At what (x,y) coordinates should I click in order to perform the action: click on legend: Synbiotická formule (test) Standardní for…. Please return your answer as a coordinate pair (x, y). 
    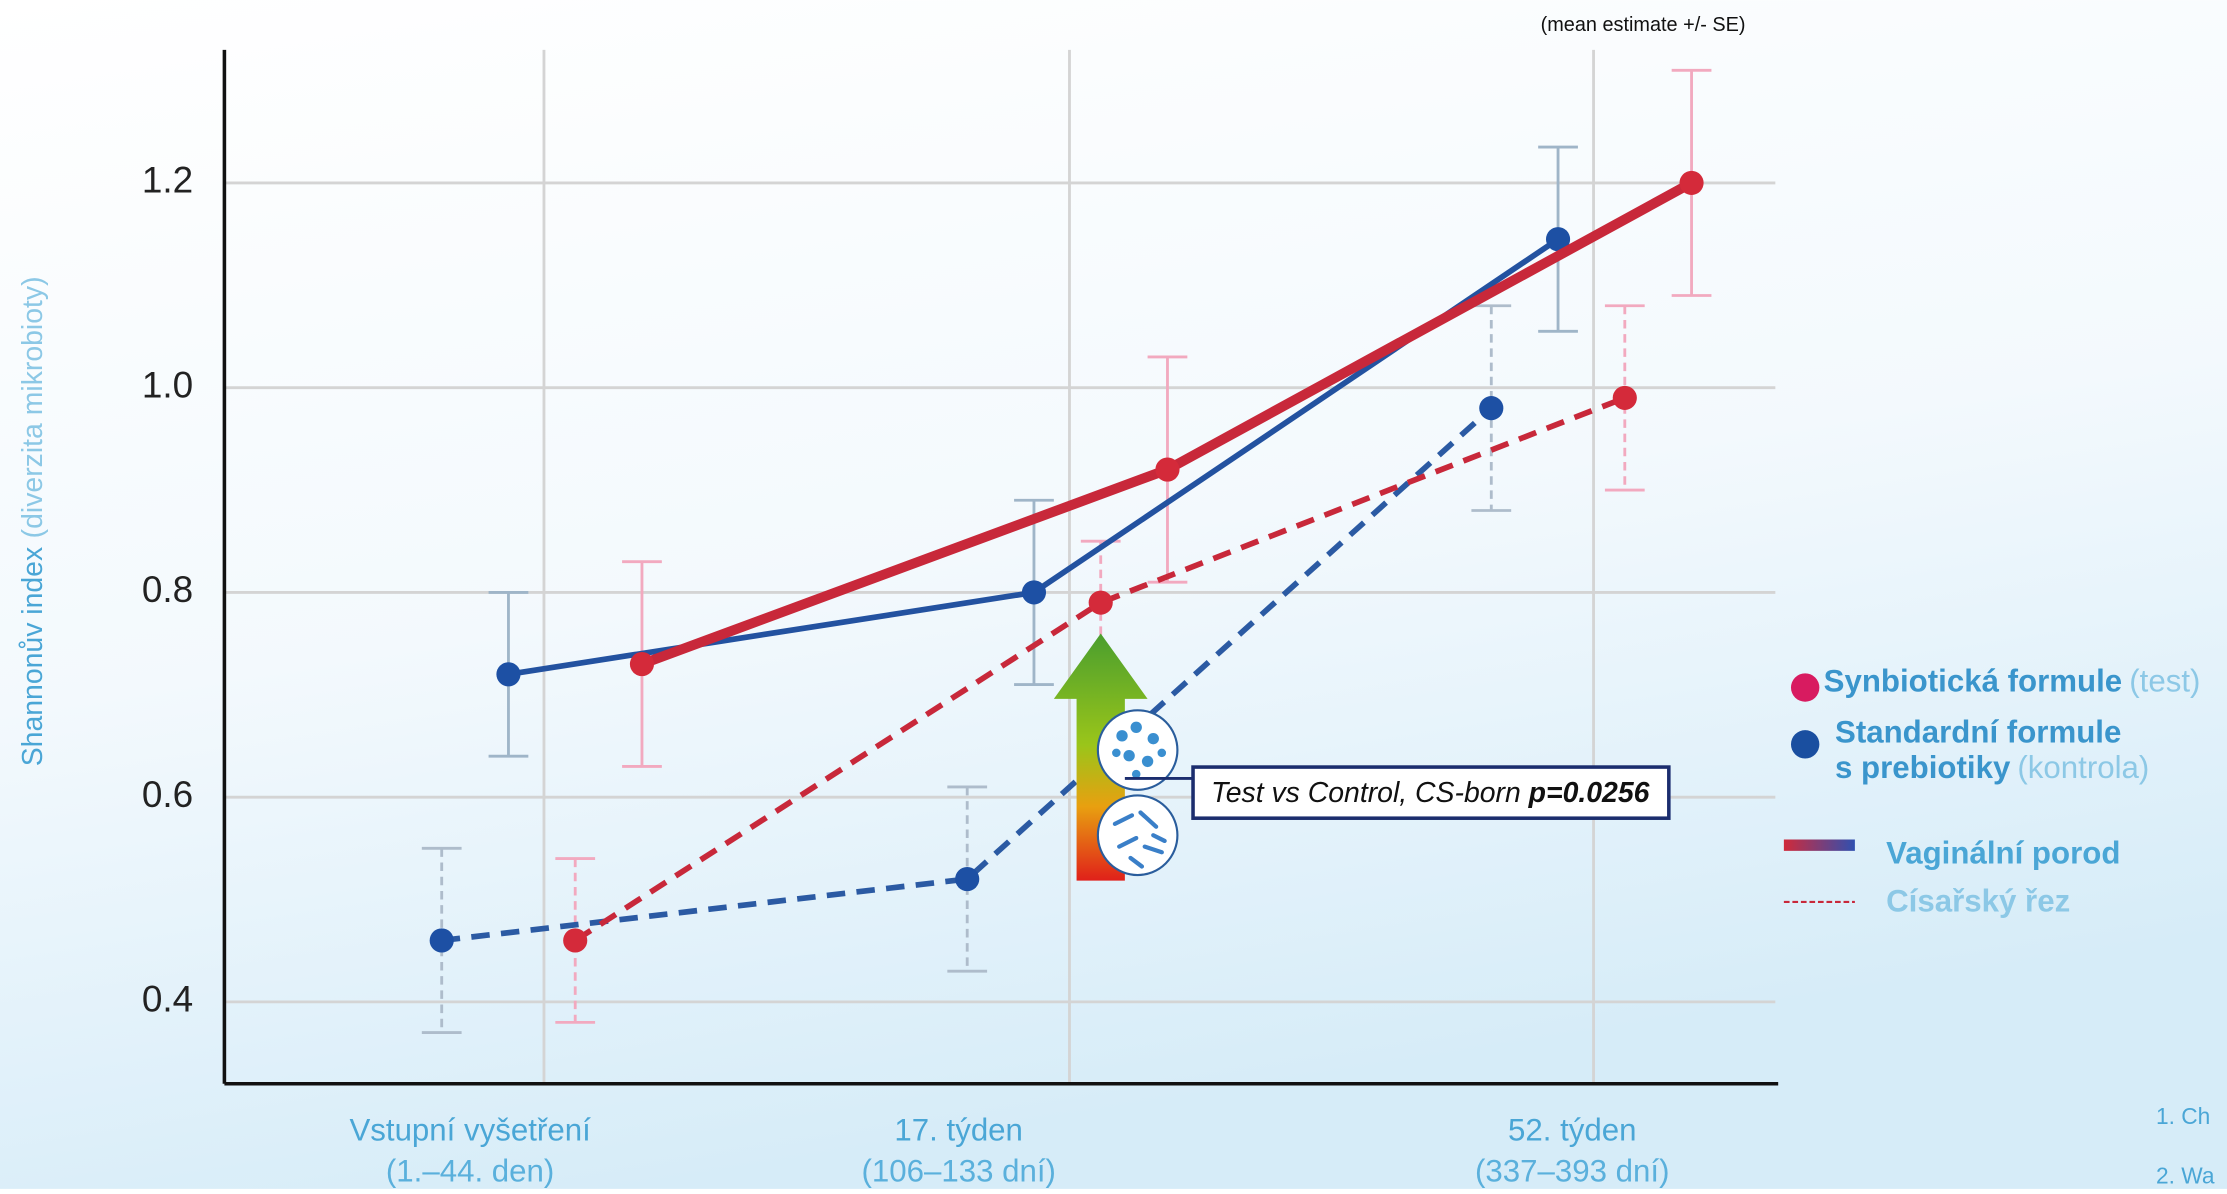
    Looking at the image, I should click on (1992, 791).